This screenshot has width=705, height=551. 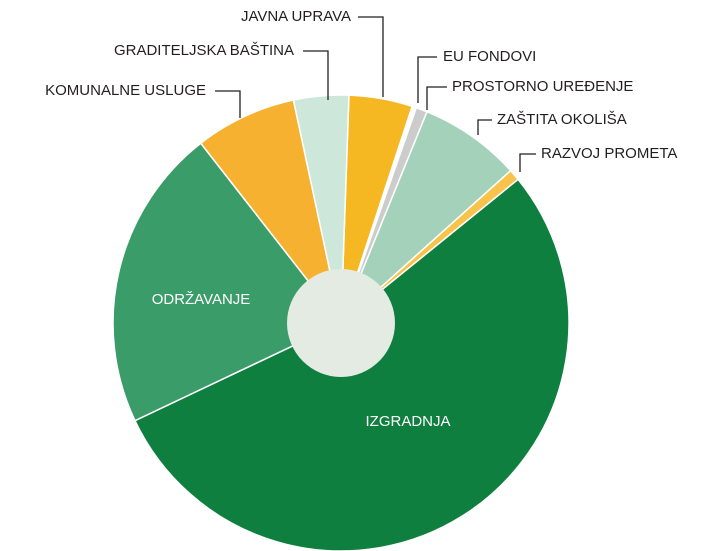 What do you see at coordinates (562, 119) in the screenshot?
I see `slice-label: ZAŠTITA OKOLIŠA` at bounding box center [562, 119].